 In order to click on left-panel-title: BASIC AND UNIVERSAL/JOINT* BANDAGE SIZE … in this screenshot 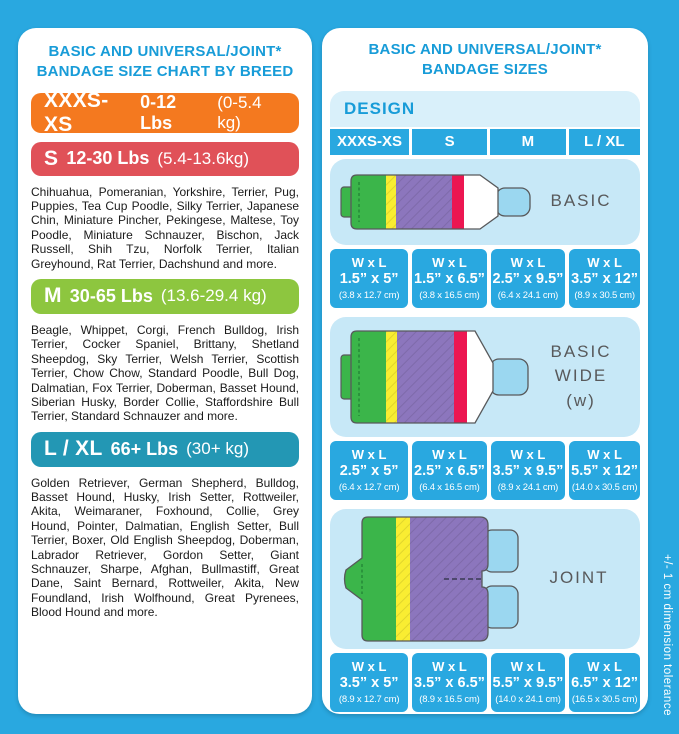, I will do `click(165, 62)`.